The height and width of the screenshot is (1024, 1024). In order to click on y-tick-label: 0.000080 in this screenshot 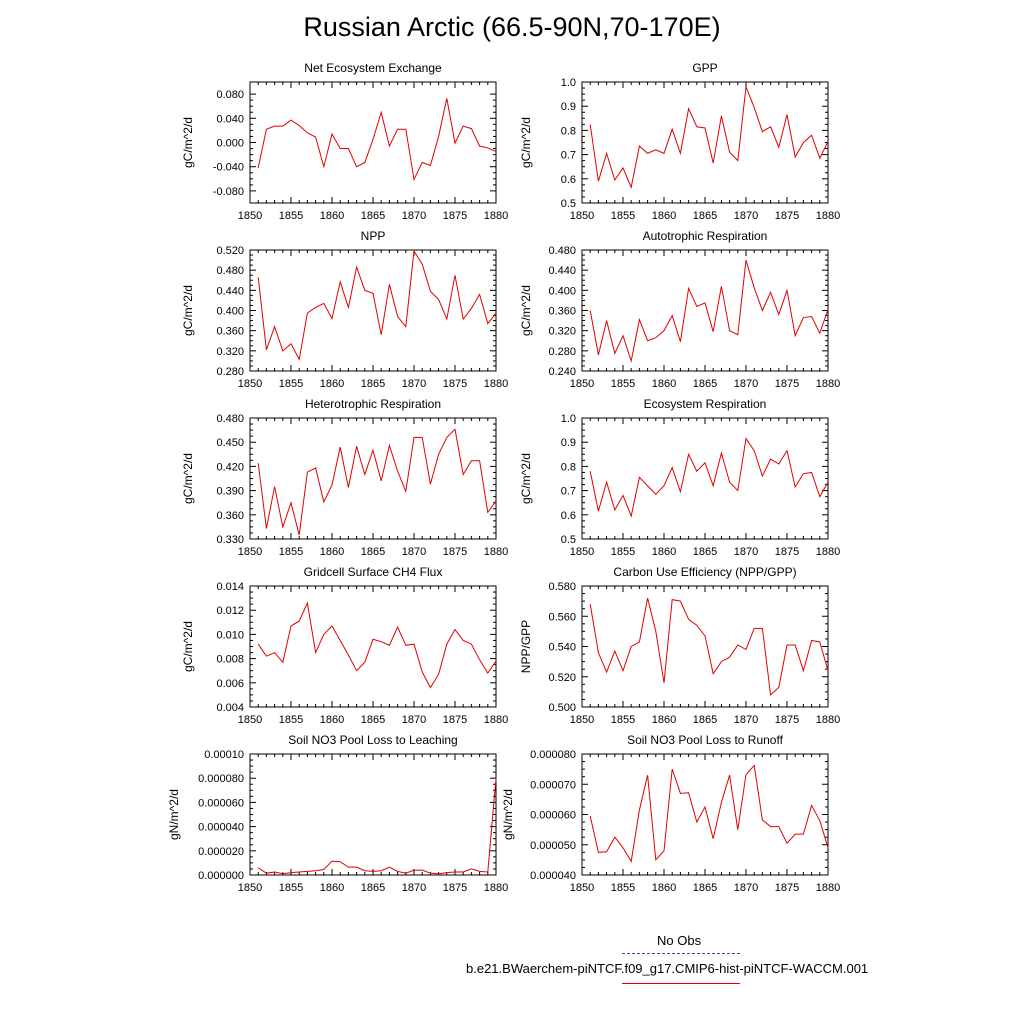, I will do `click(221, 779)`.